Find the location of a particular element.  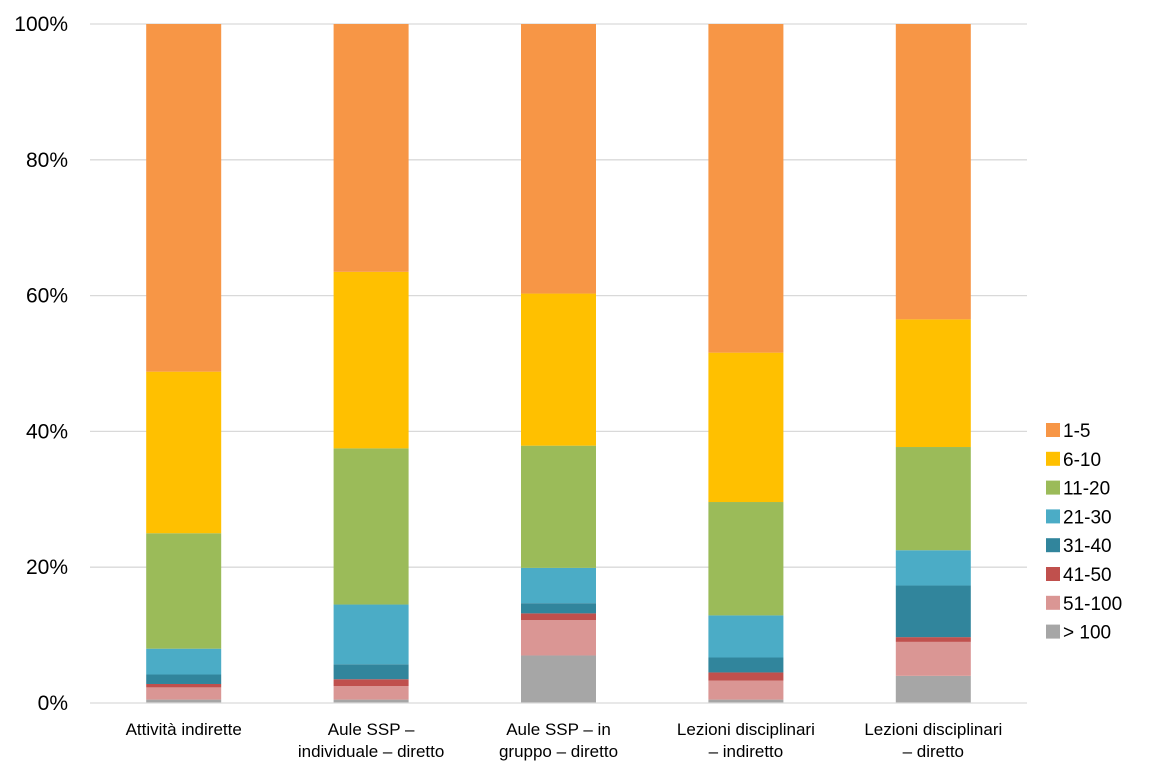

legend-item: 31-40 is located at coordinates (1079, 546).